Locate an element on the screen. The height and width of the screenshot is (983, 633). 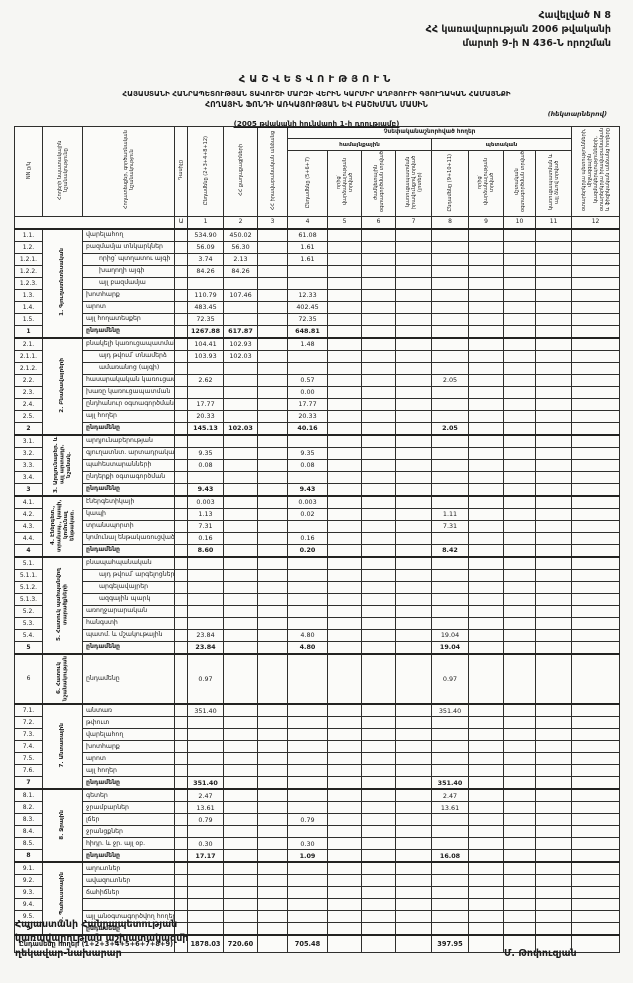
group-label-cell: 6. Հատուկ նշանակության is located at coordinates (62, 679).